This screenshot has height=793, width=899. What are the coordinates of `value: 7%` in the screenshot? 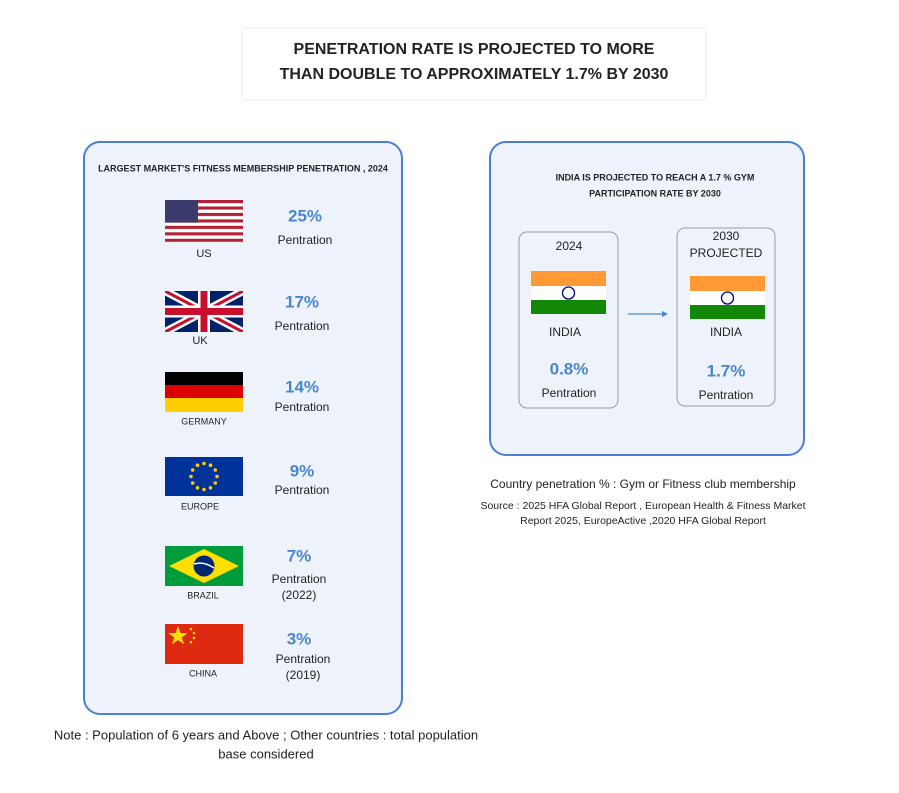 It's located at (299, 555).